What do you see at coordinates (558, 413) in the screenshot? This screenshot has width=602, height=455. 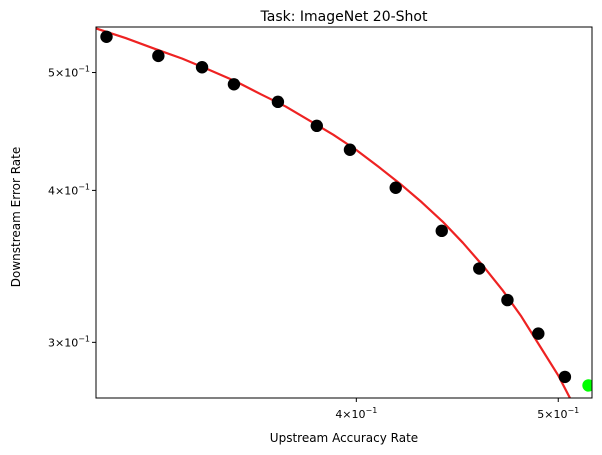 I see `x-tick-label: 5×10⁻¹` at bounding box center [558, 413].